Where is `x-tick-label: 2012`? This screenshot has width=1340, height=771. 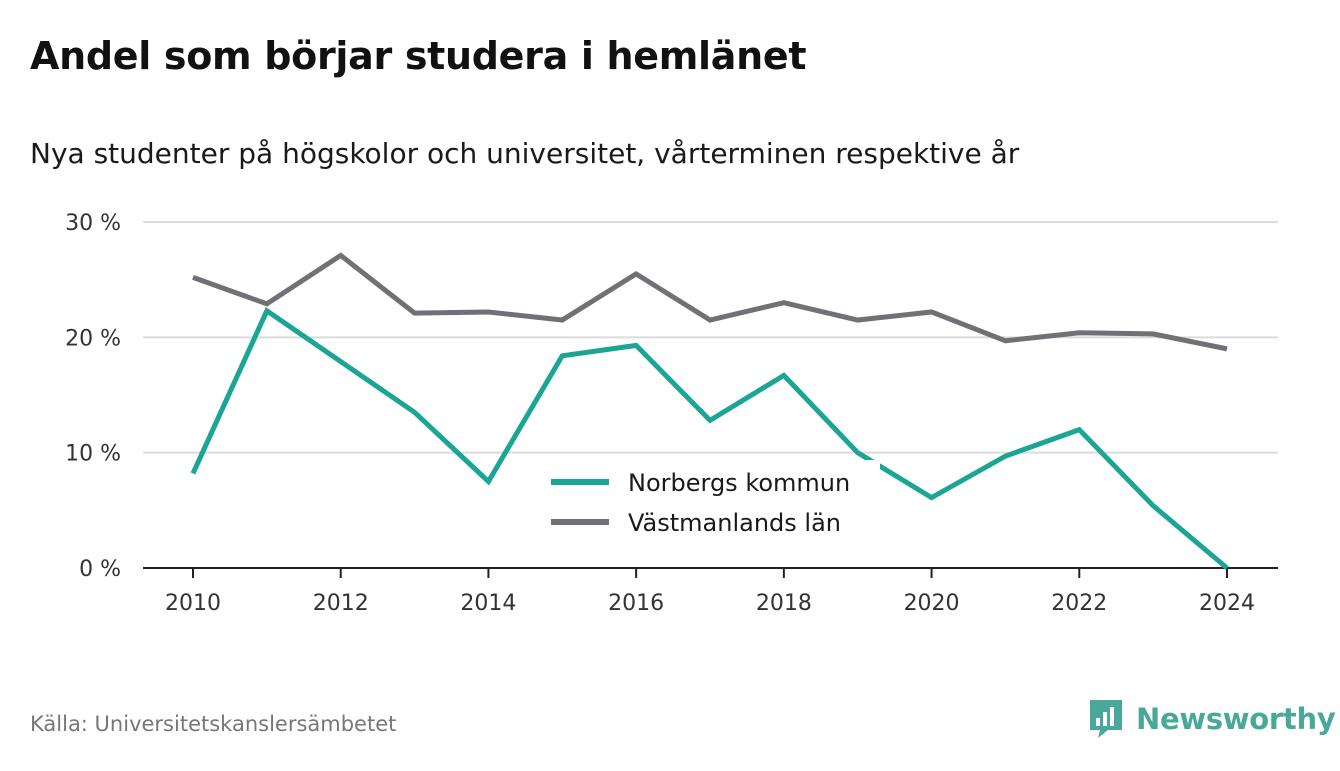
x-tick-label: 2012 is located at coordinates (341, 603).